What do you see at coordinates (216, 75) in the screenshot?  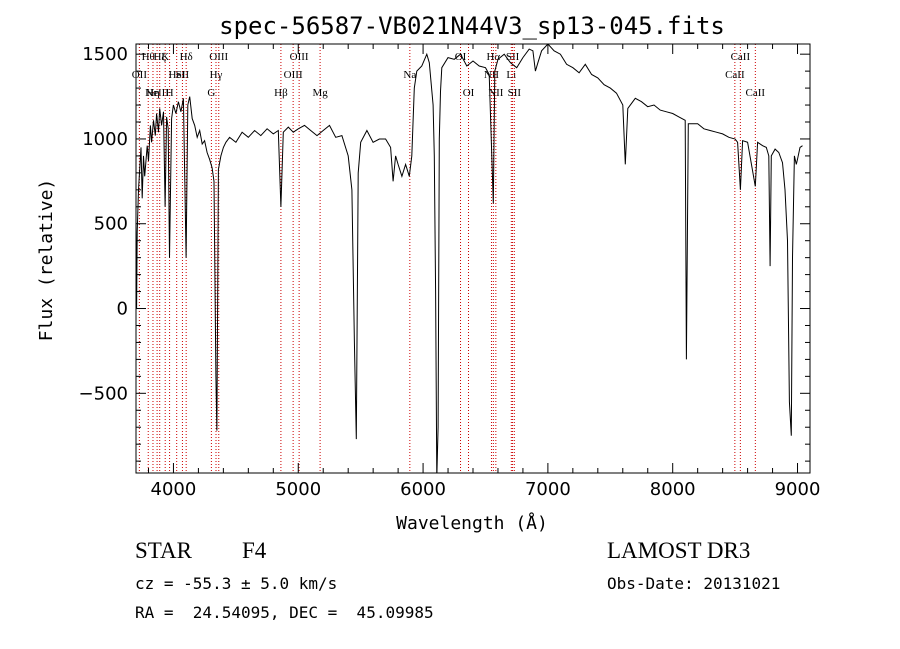 I see `spectral-line-label: Hγ` at bounding box center [216, 75].